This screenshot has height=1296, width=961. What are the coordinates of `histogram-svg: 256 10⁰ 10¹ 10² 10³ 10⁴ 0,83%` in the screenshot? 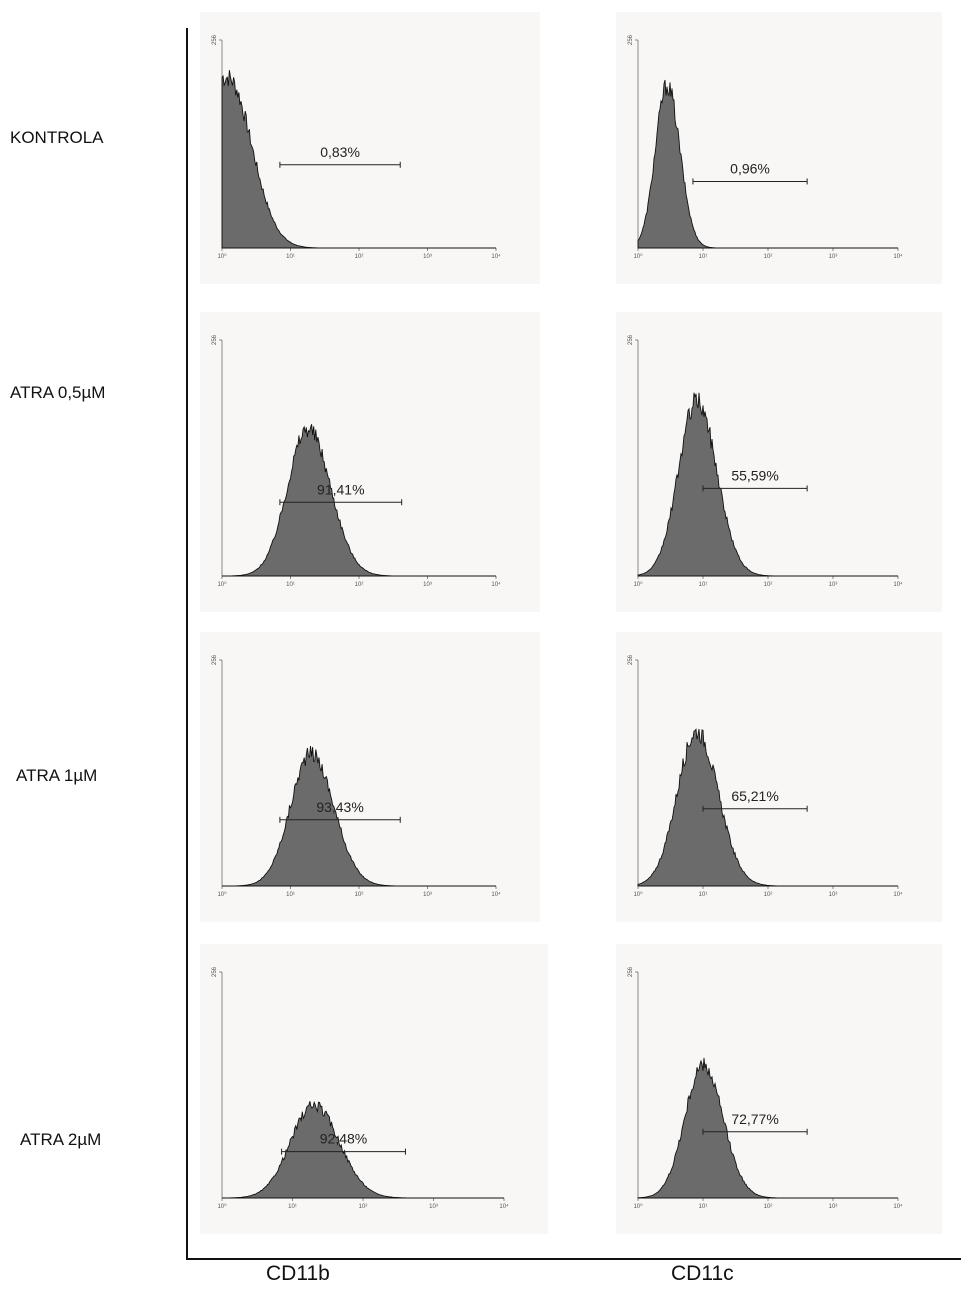 It's located at (356, 147).